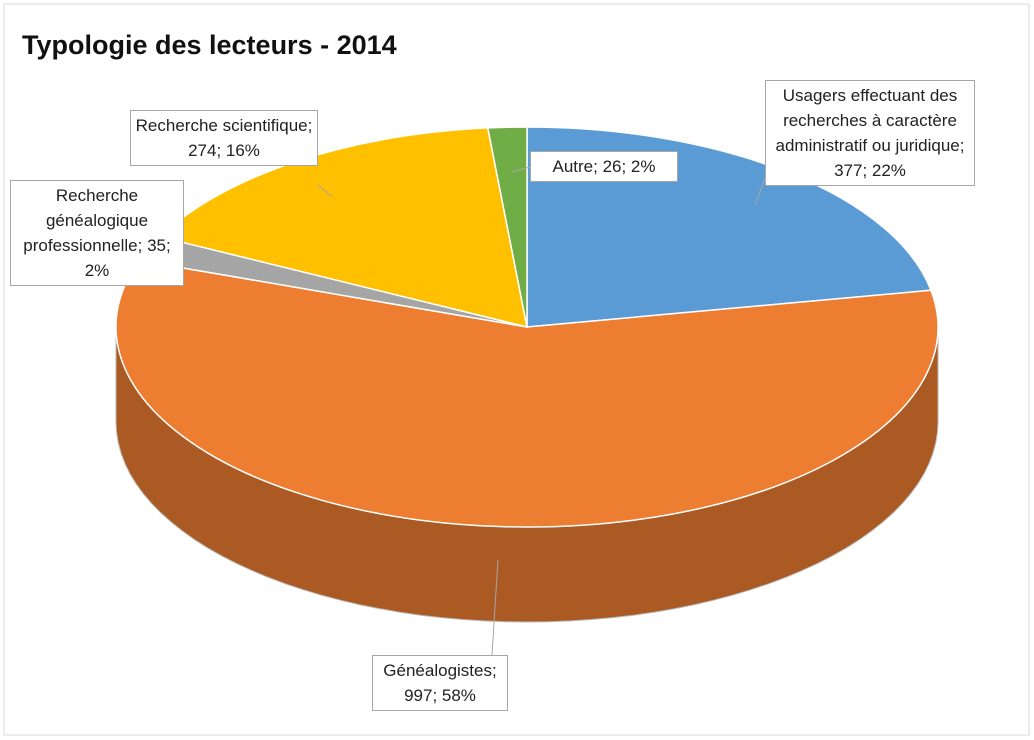 The height and width of the screenshot is (740, 1034). Describe the element at coordinates (507, 227) in the screenshot. I see `slice` at that location.